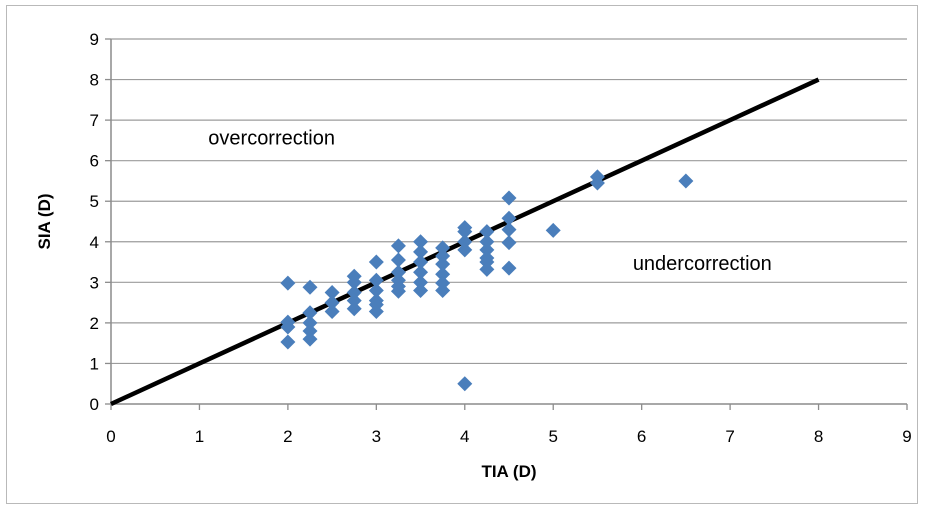  I want to click on y-tick-labels: 0 1 2 3 4 5 6 7 8 9, so click(94, 222).